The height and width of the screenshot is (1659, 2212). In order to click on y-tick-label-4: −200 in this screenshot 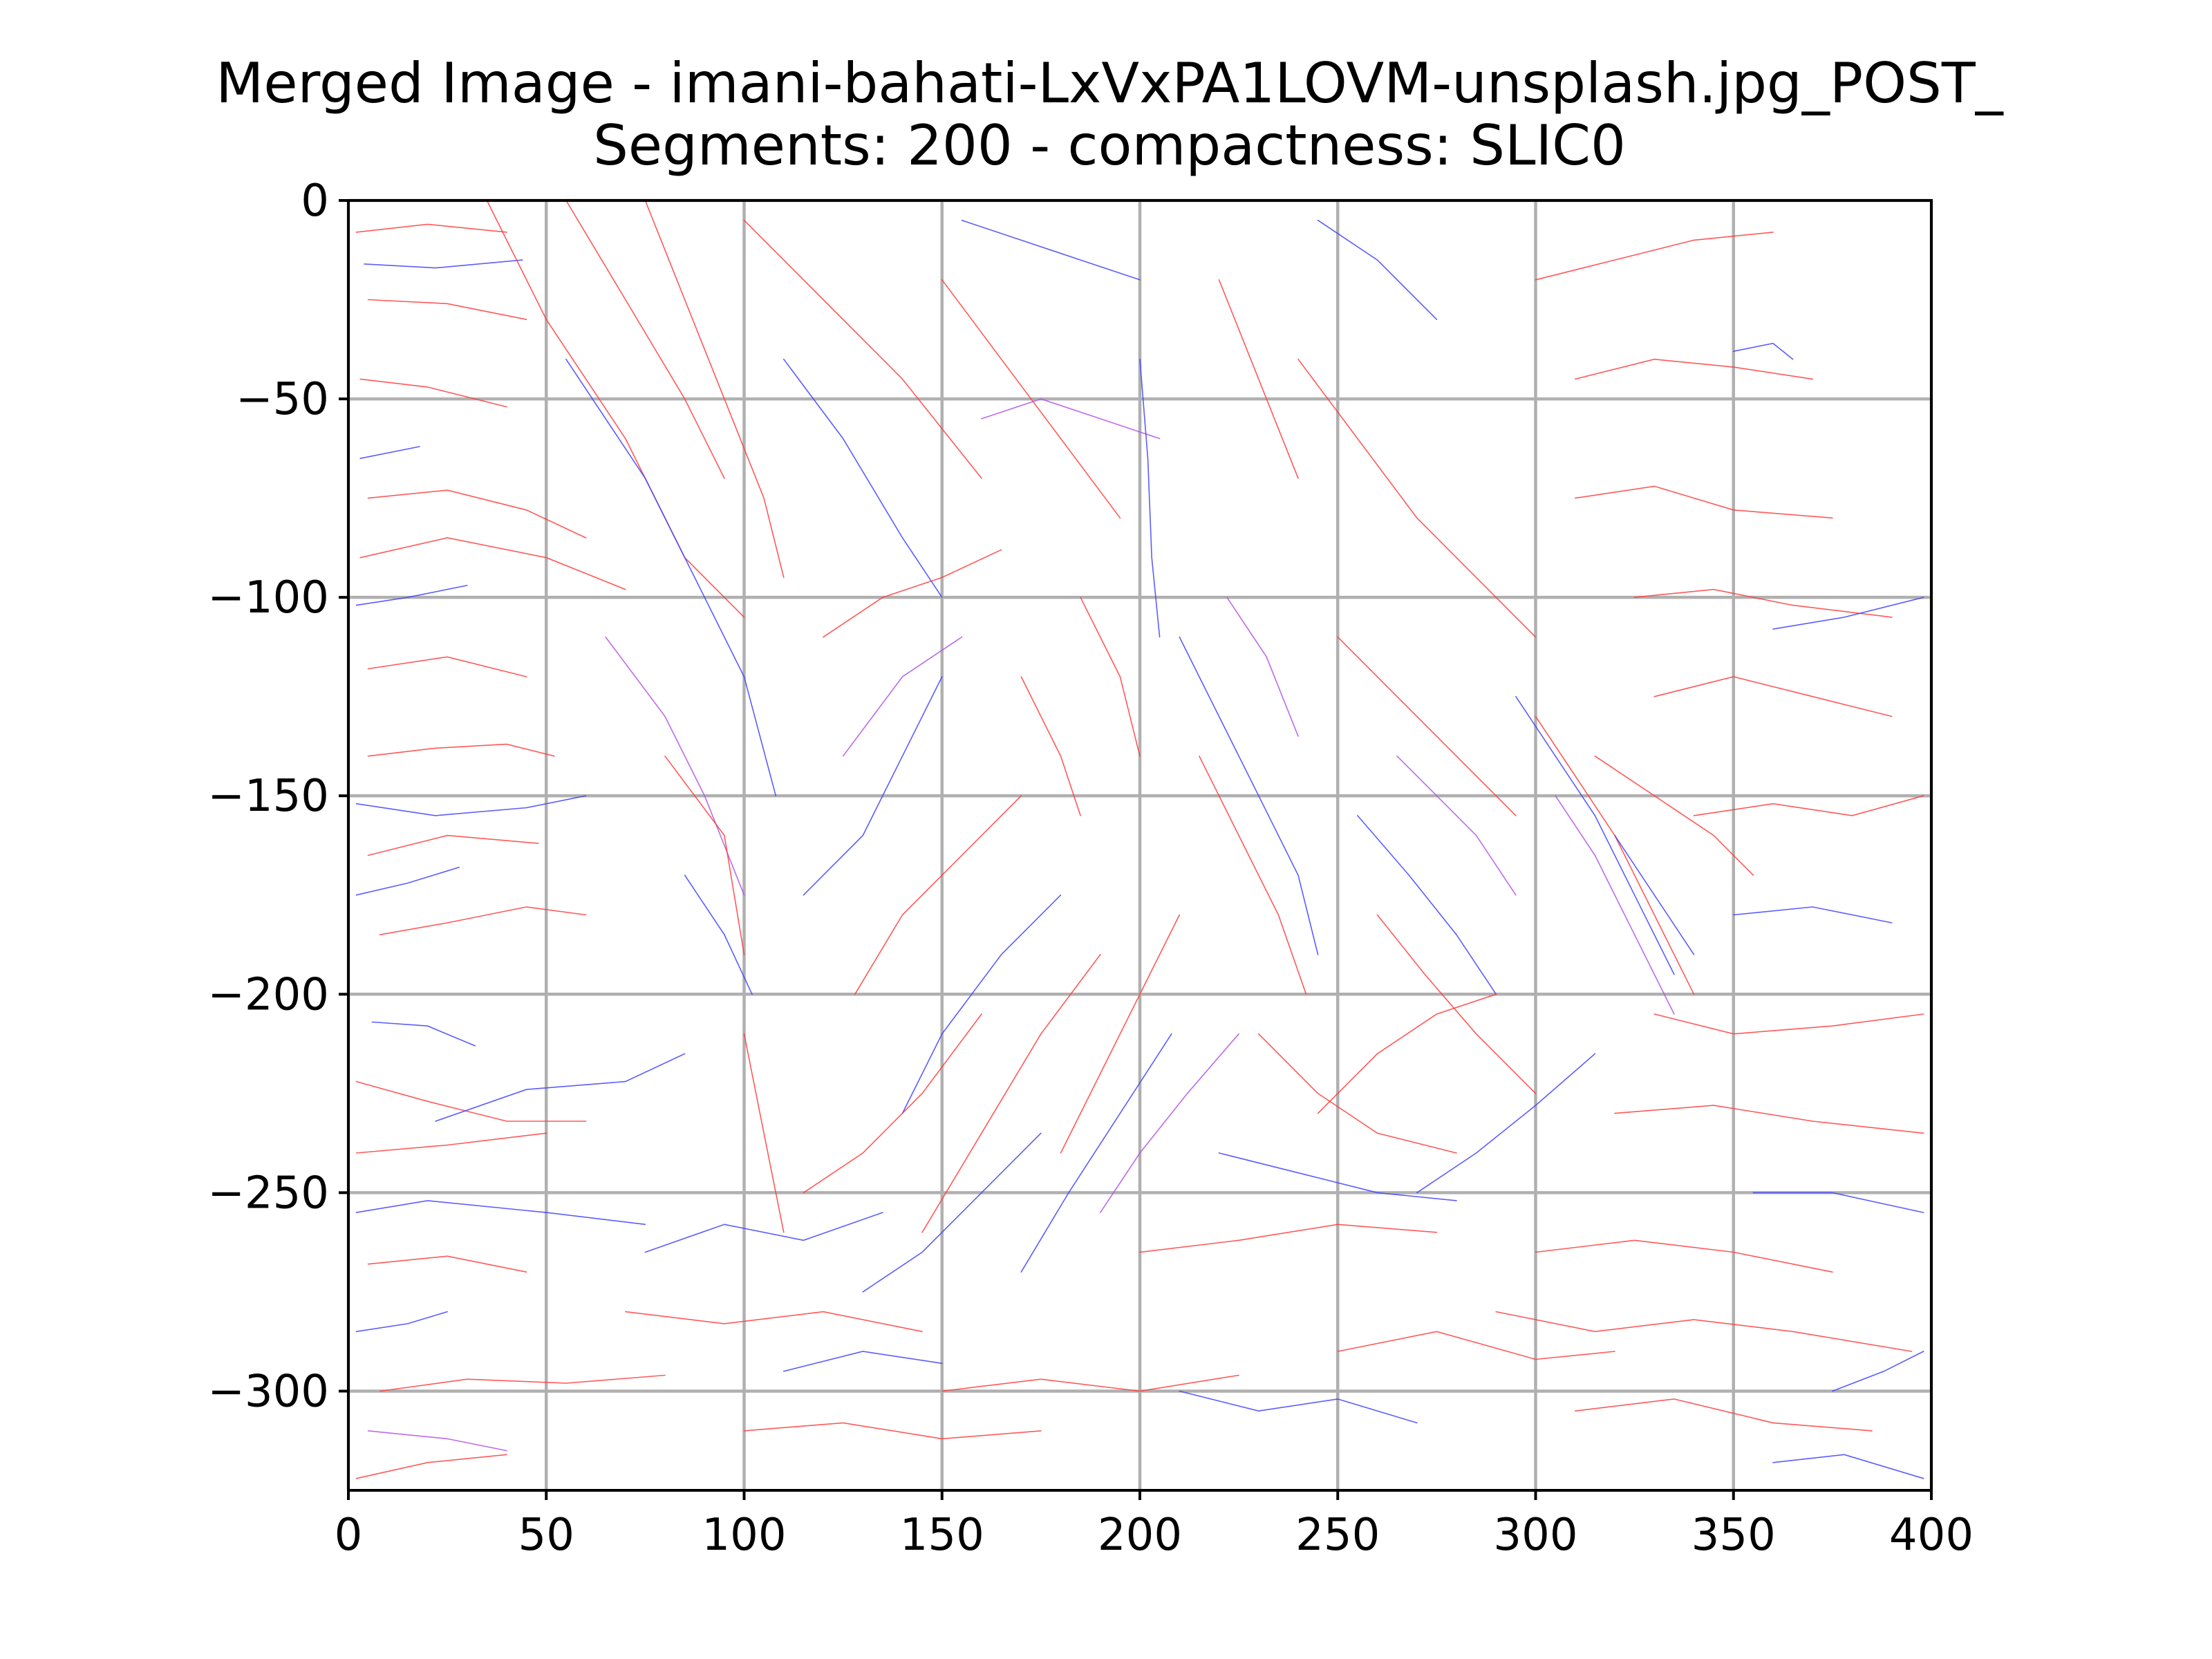, I will do `click(268, 995)`.